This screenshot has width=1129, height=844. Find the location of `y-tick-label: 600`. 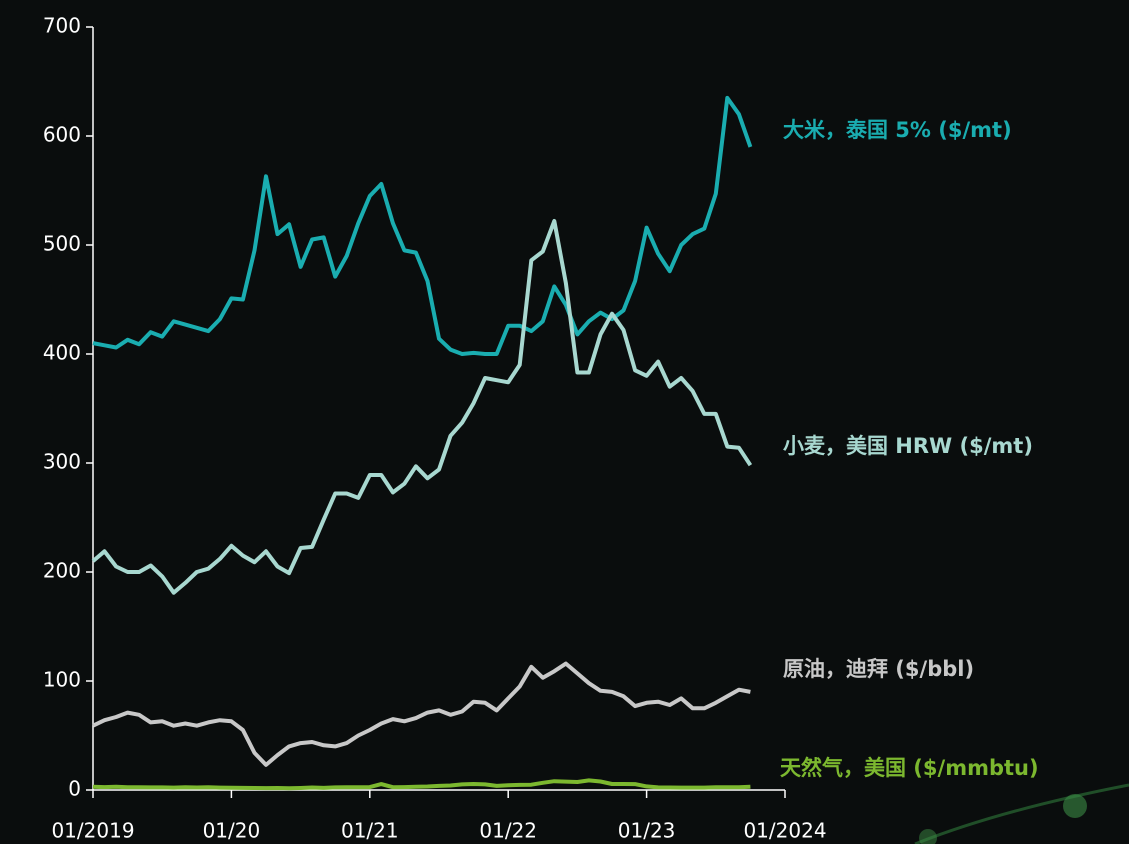

y-tick-label: 600 is located at coordinates (62, 135).